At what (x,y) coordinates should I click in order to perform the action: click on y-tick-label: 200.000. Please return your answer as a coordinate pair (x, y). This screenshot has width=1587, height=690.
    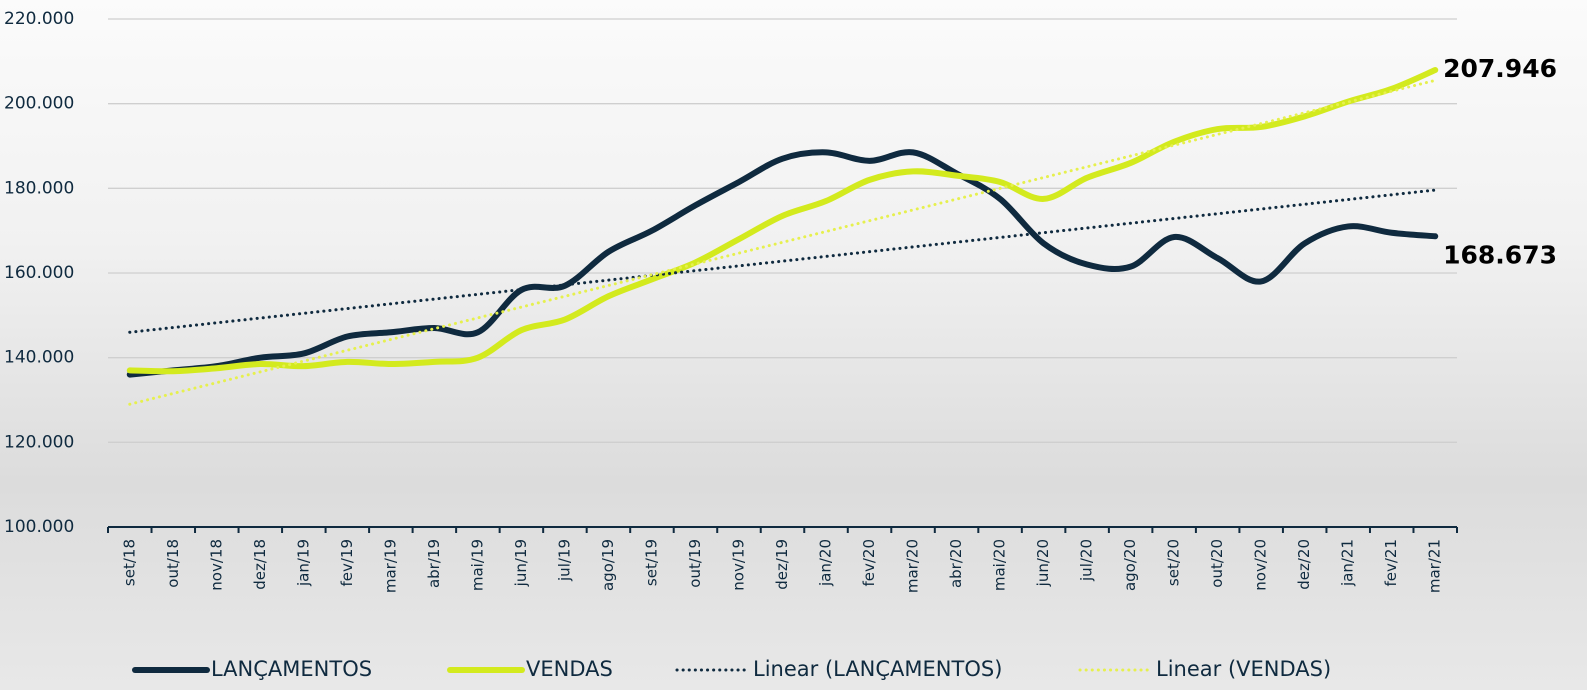
    Looking at the image, I should click on (39, 104).